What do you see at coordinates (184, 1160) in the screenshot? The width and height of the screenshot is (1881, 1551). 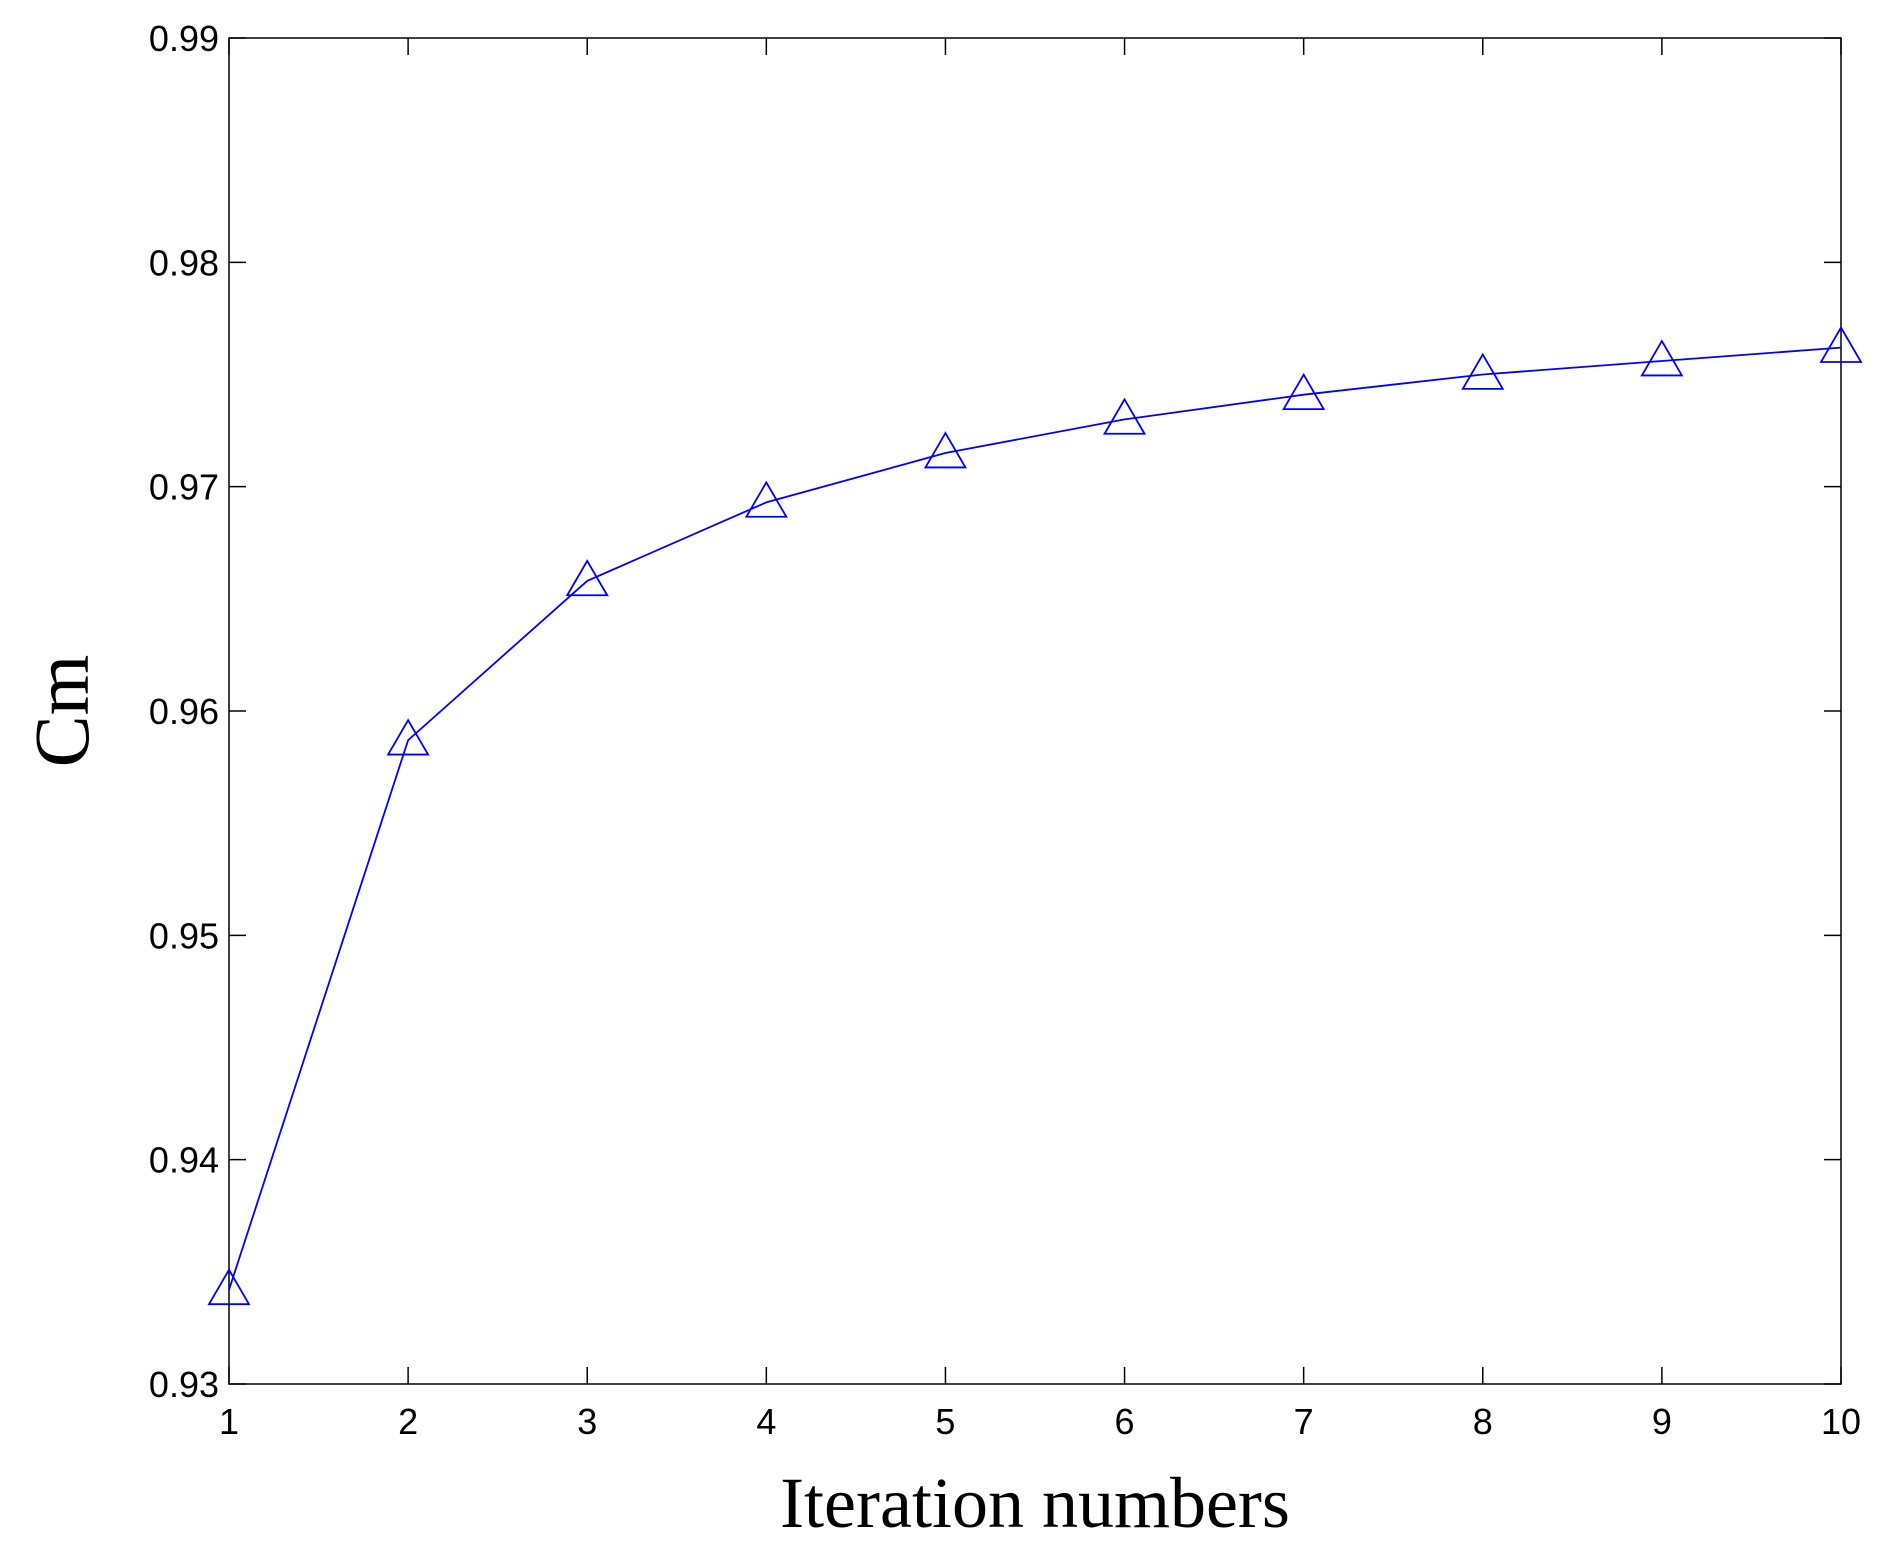 I see `y-tick-label: 0.94` at bounding box center [184, 1160].